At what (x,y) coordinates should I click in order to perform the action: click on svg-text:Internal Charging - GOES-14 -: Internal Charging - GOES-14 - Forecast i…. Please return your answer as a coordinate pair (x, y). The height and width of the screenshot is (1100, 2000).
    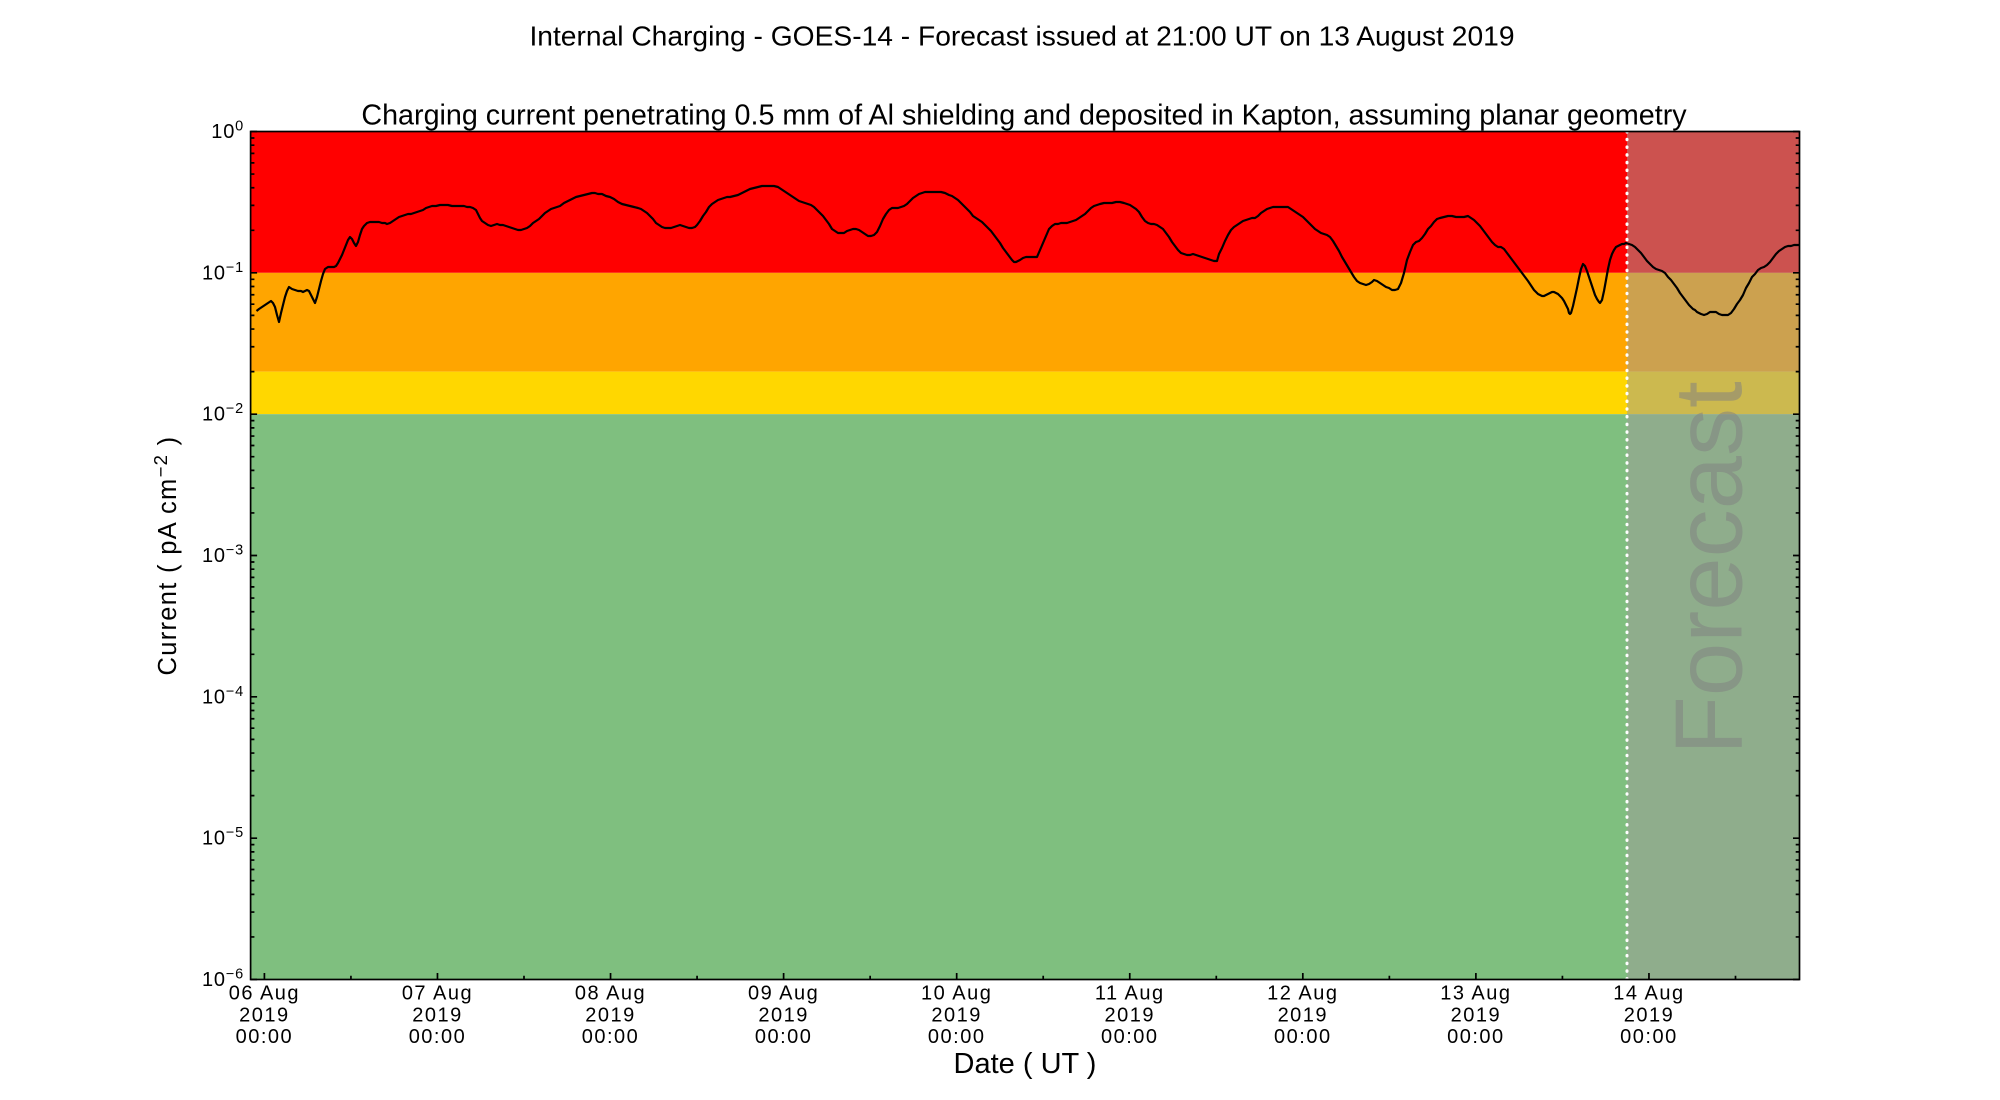
    Looking at the image, I should click on (1021, 36).